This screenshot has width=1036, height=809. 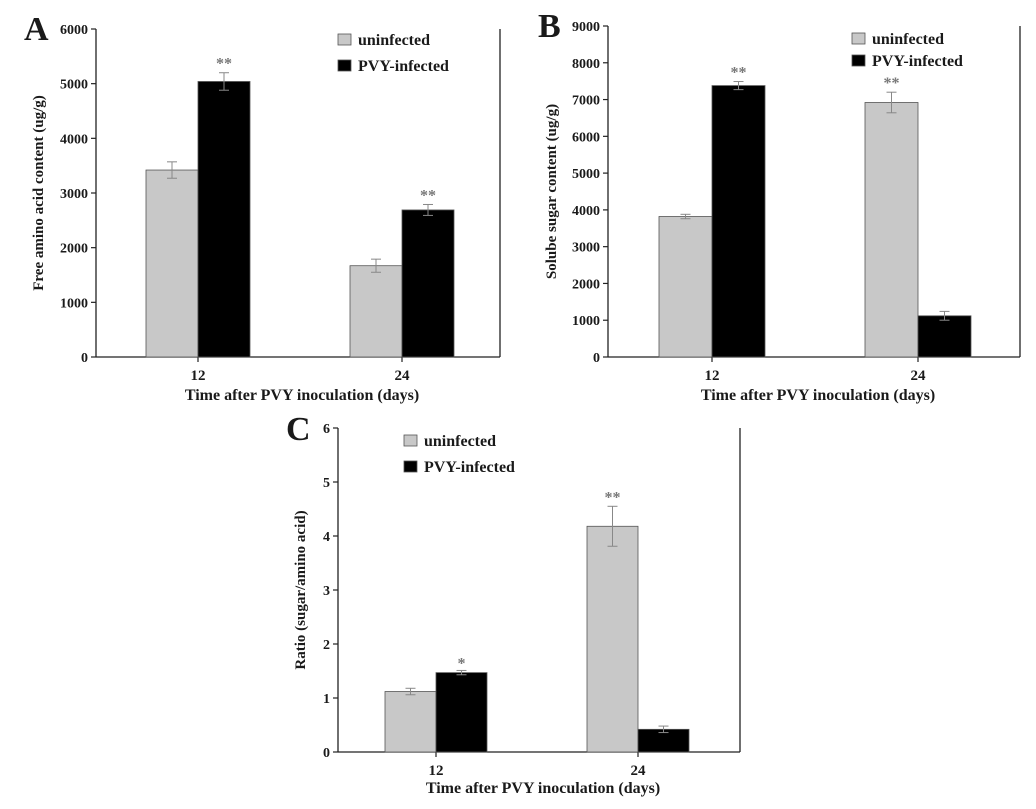 I want to click on panel-letter: C, so click(x=298, y=429).